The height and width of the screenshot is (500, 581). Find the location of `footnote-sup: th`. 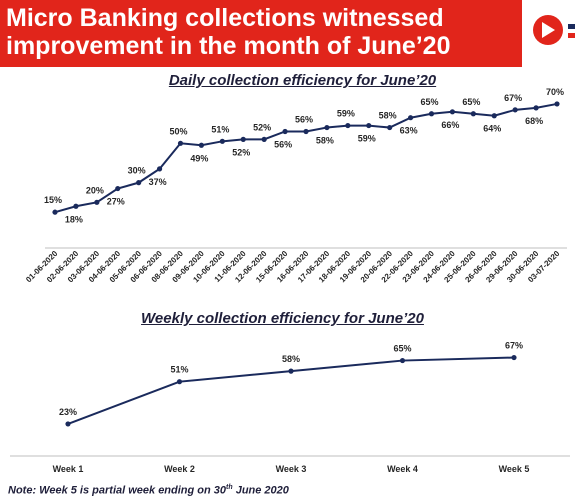

footnote-sup: th is located at coordinates (229, 487).